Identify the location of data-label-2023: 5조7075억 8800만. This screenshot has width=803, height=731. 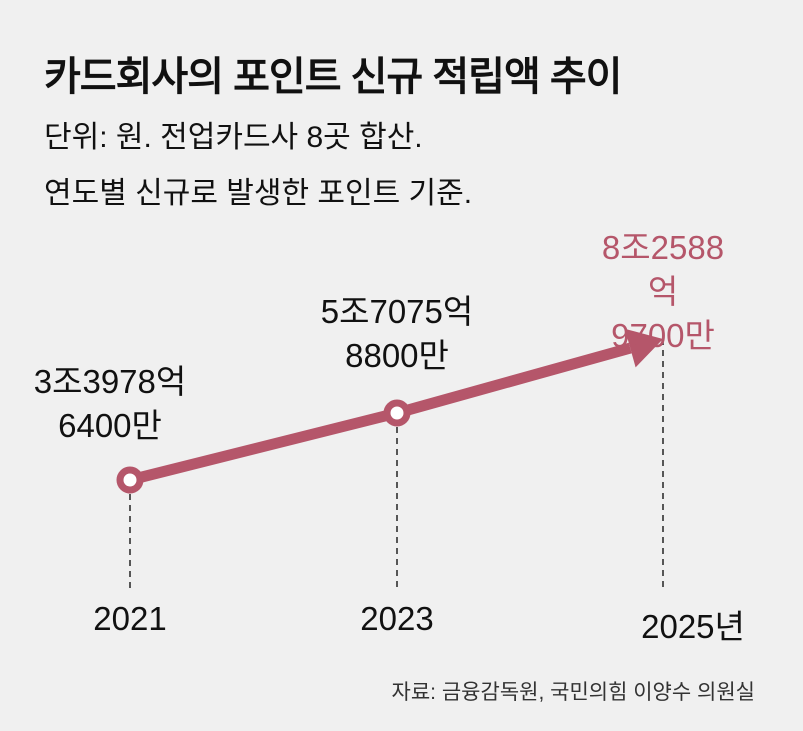
(397, 334).